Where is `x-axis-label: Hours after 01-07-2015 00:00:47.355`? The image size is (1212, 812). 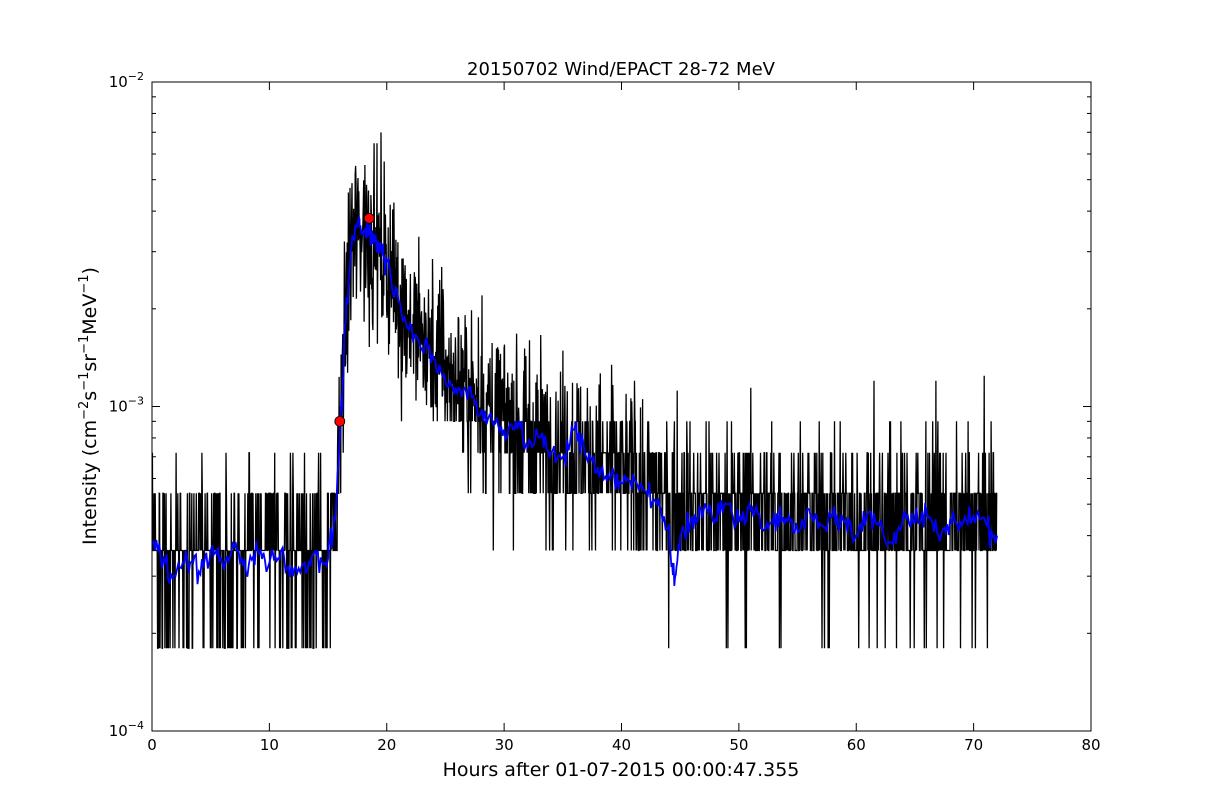 x-axis-label: Hours after 01-07-2015 00:00:47.355 is located at coordinates (621, 770).